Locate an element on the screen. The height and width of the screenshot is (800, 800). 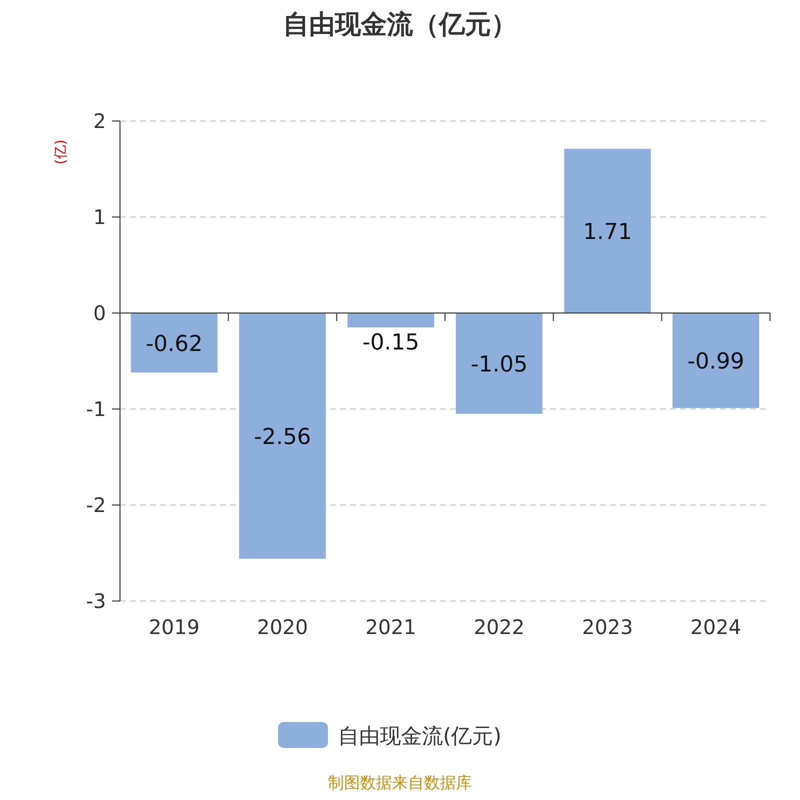
data-label: -0.62 is located at coordinates (174, 344).